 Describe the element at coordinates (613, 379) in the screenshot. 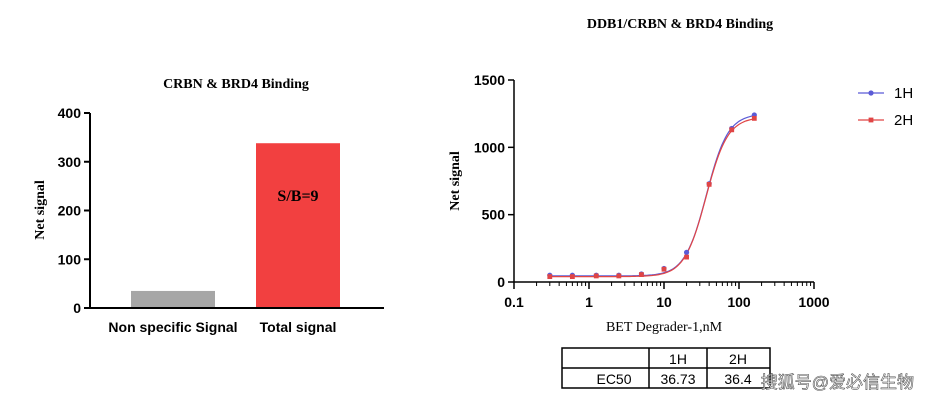

I see `ec50-table-row-label: EC50` at that location.